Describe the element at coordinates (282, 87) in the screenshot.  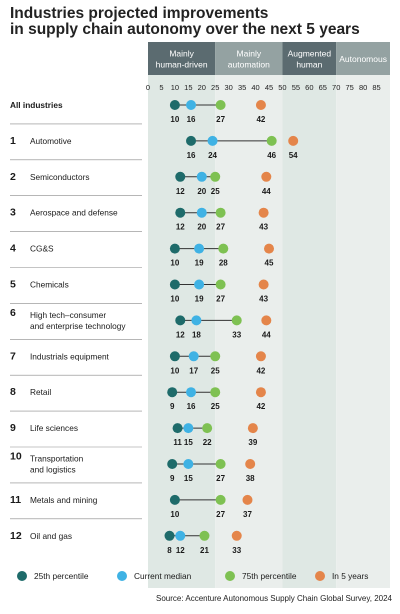
I see `x-tick-label-10: 50` at that location.